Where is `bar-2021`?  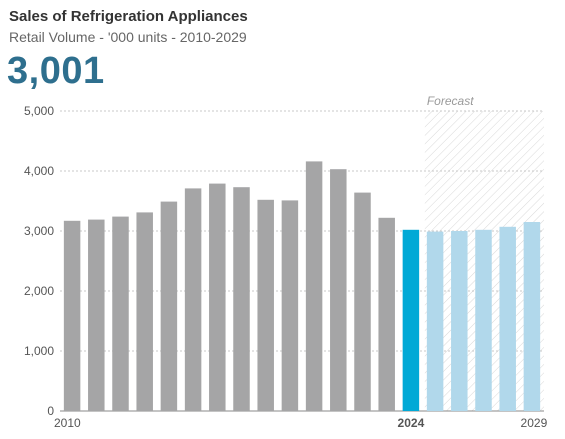 bar-2021 is located at coordinates (338, 290).